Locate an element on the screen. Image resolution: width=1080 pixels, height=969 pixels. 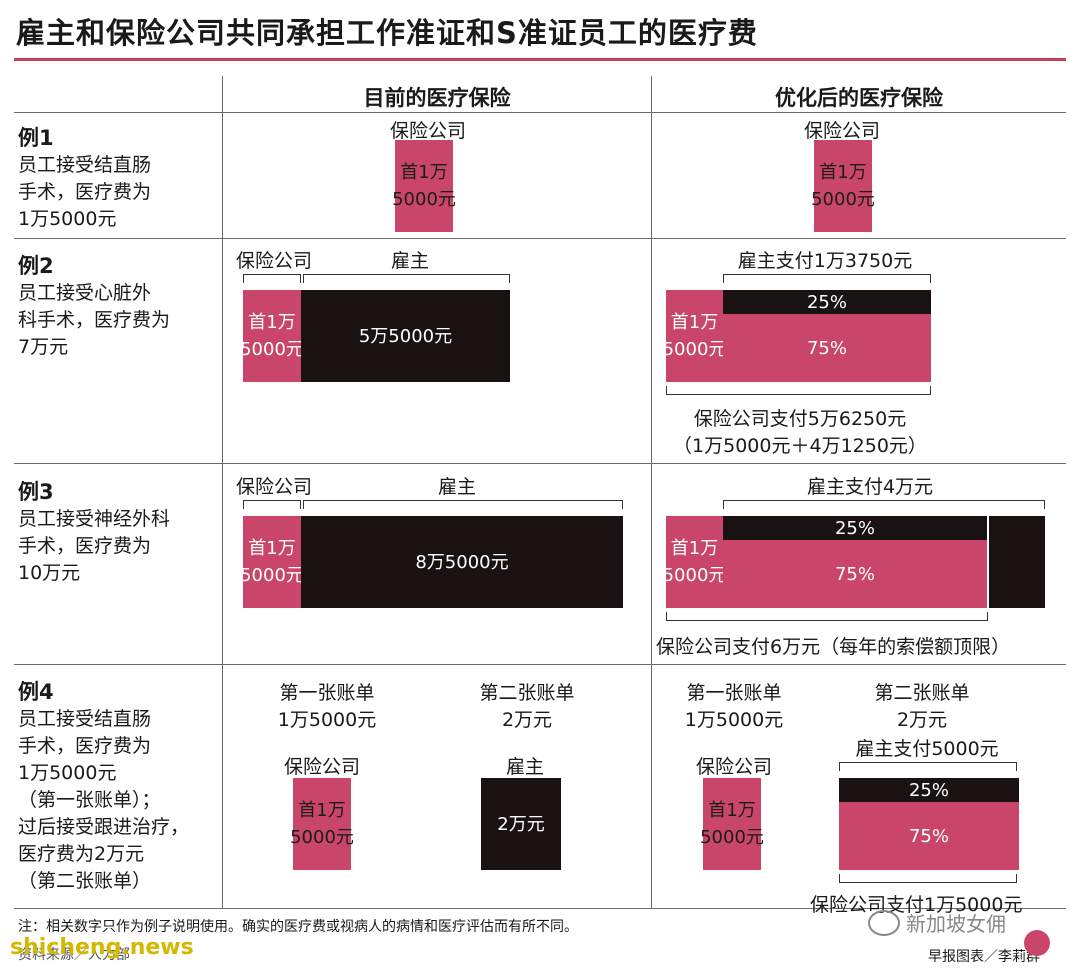
ex3-optimized-insurer-box: 首1万 5000元 is located at coordinates (694, 562).